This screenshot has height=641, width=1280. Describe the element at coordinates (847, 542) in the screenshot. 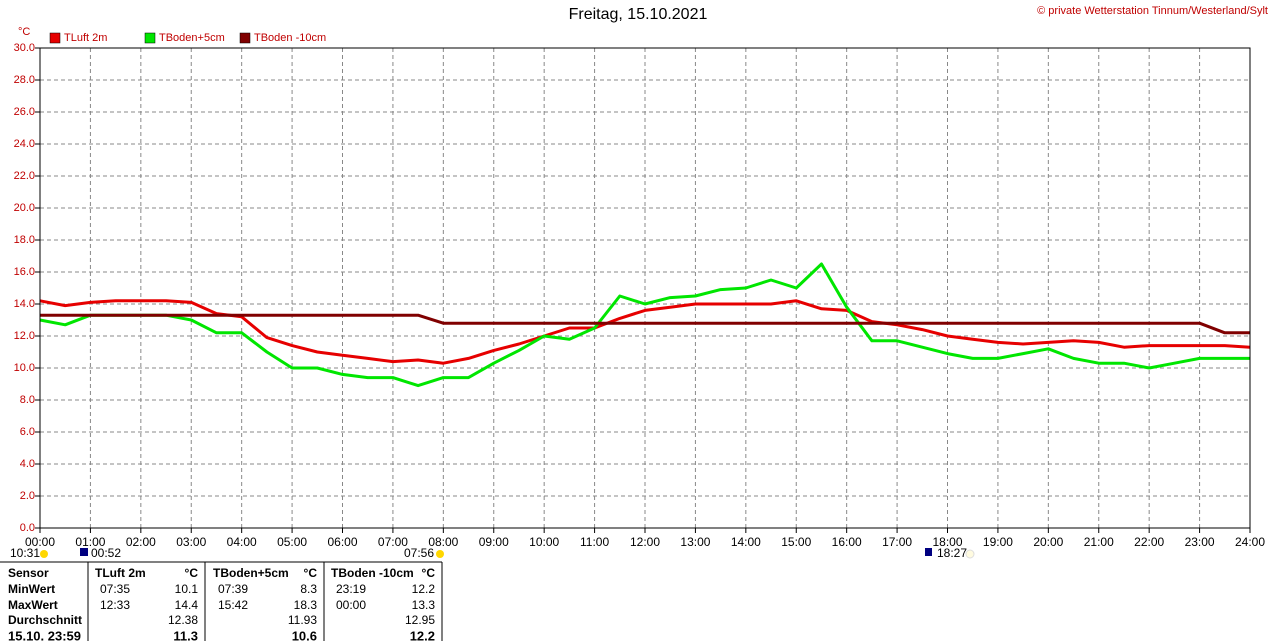

I see `x-tick-label: 16:00` at that location.